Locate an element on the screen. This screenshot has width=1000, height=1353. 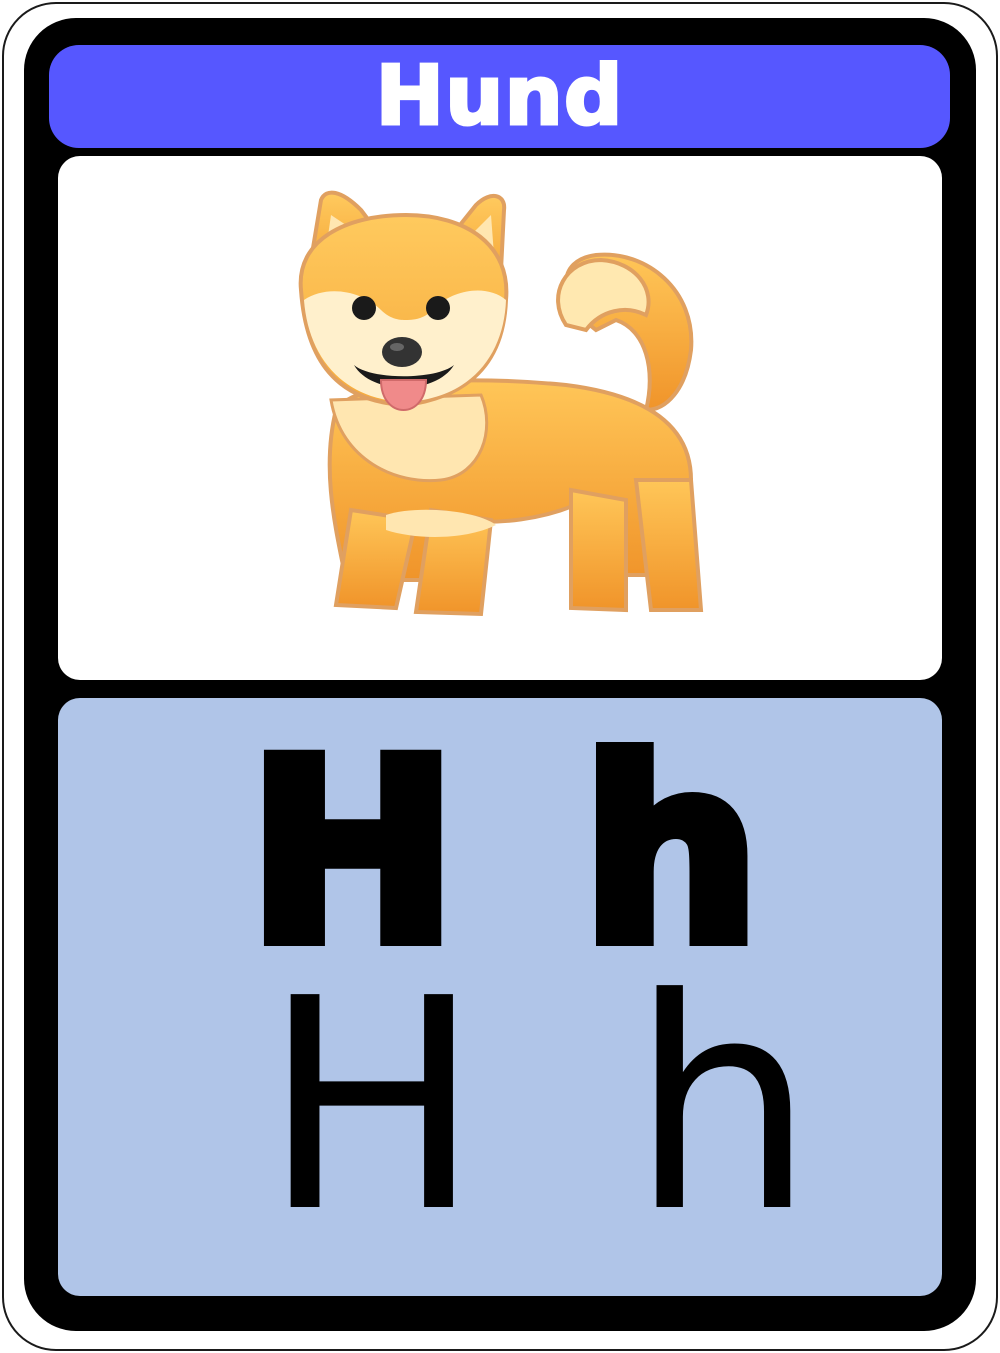
regular-lowercase-letter: h is located at coordinates (723, 1106).